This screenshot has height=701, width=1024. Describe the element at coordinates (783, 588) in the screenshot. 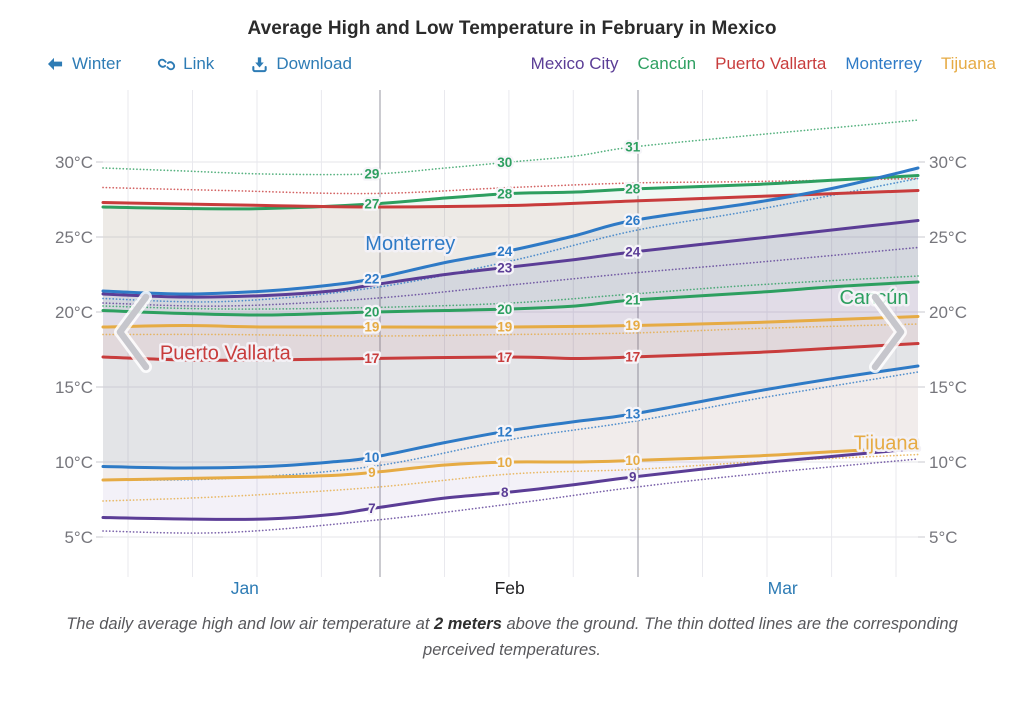

I see `month-label-mar: Mar` at that location.